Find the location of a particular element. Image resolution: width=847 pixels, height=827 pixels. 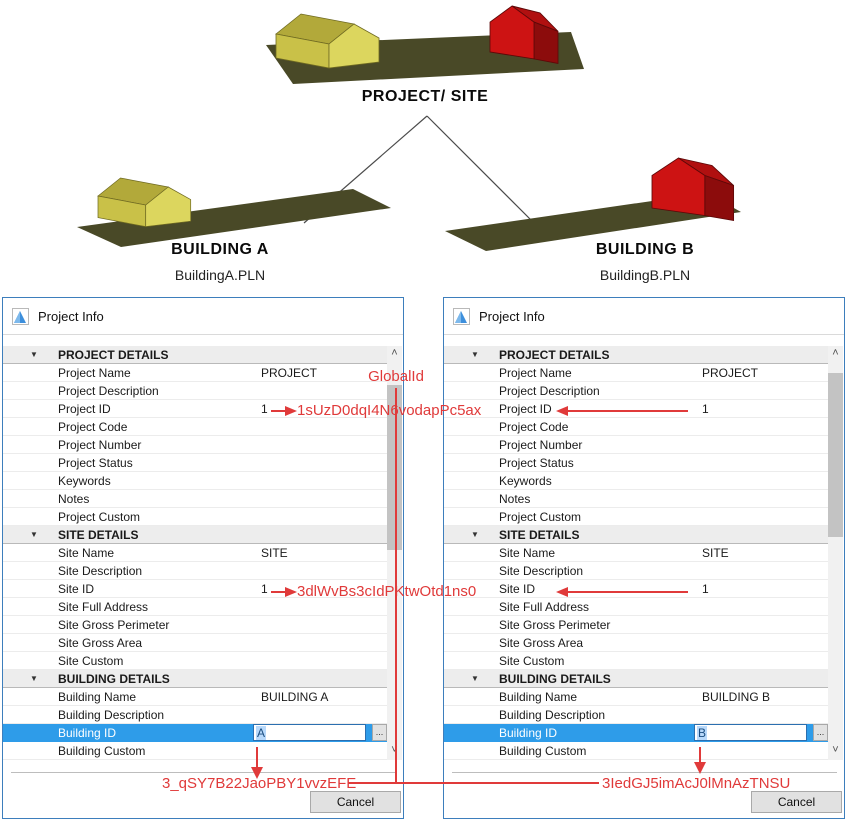

row-label: PROJECT DETAILS is located at coordinates (113, 354).